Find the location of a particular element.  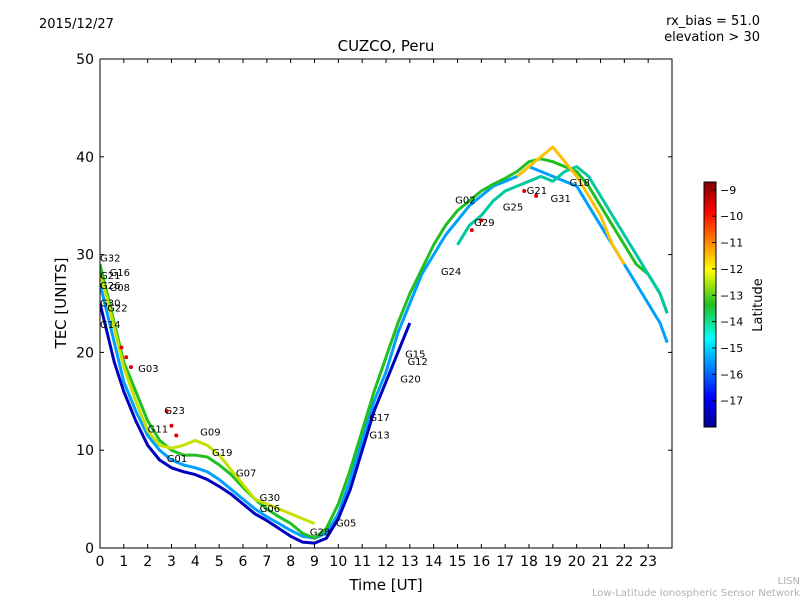

satellite-label: G09 is located at coordinates (210, 433).